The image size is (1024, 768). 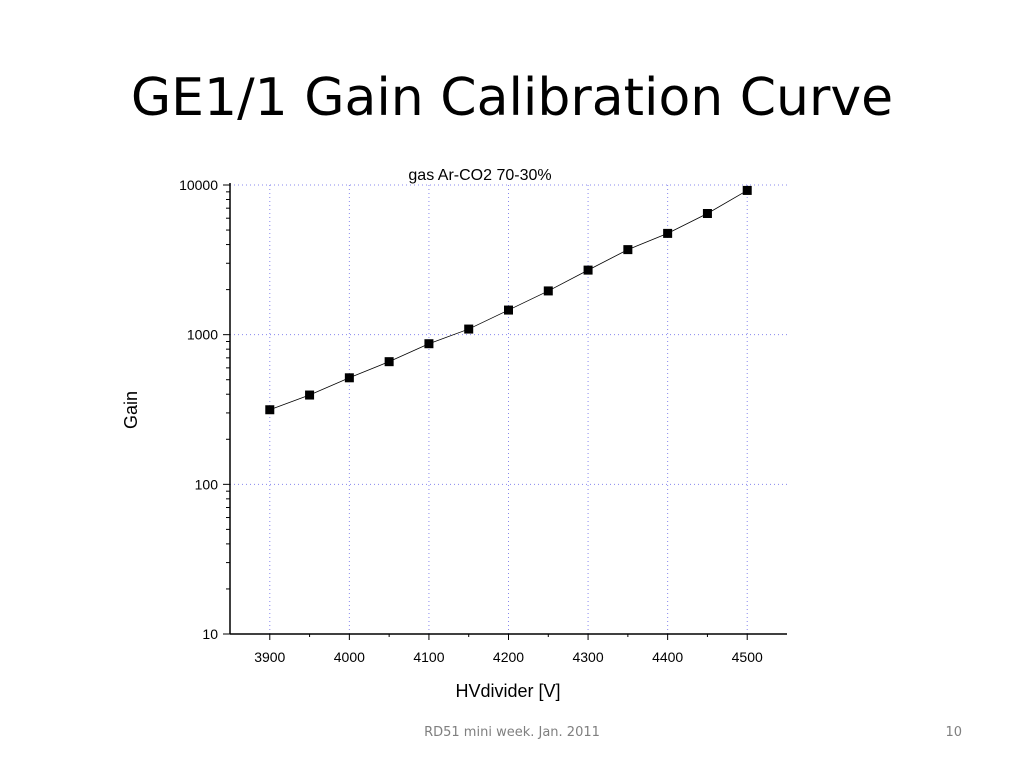 What do you see at coordinates (349, 657) in the screenshot?
I see `x-tick-label: 4000` at bounding box center [349, 657].